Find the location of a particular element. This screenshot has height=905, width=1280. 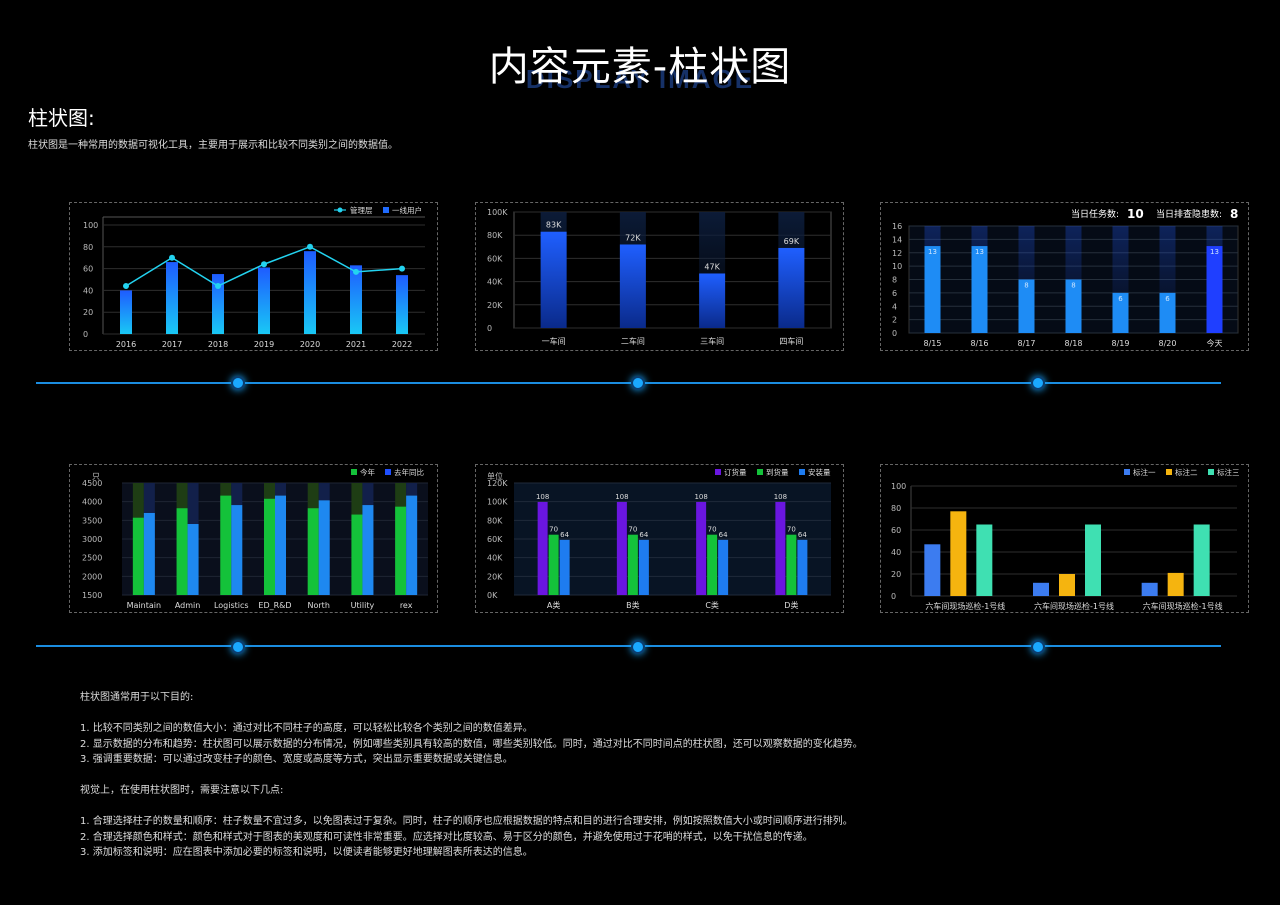

legend-label: 今年 is located at coordinates (367, 472).